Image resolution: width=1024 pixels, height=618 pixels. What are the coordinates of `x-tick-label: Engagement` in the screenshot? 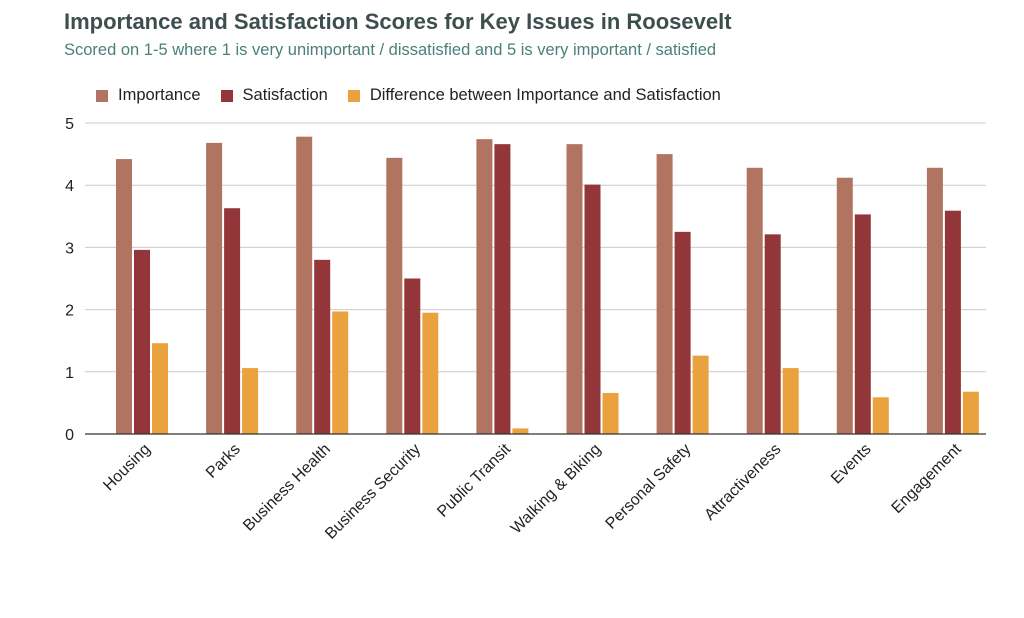 It's located at (927, 478).